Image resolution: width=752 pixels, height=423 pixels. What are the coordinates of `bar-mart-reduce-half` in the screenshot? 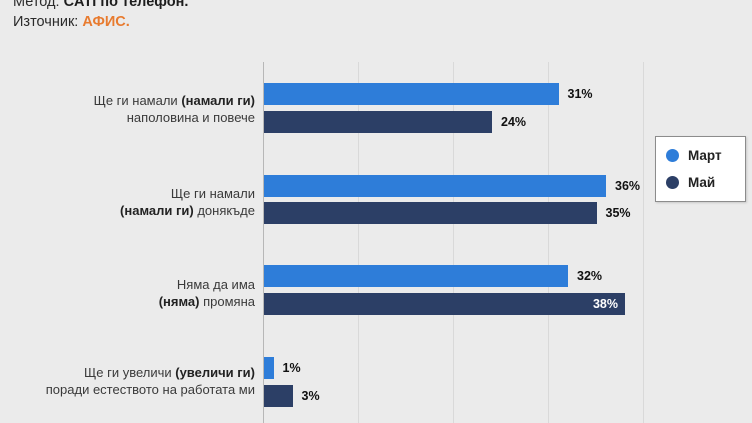 It's located at (411, 94).